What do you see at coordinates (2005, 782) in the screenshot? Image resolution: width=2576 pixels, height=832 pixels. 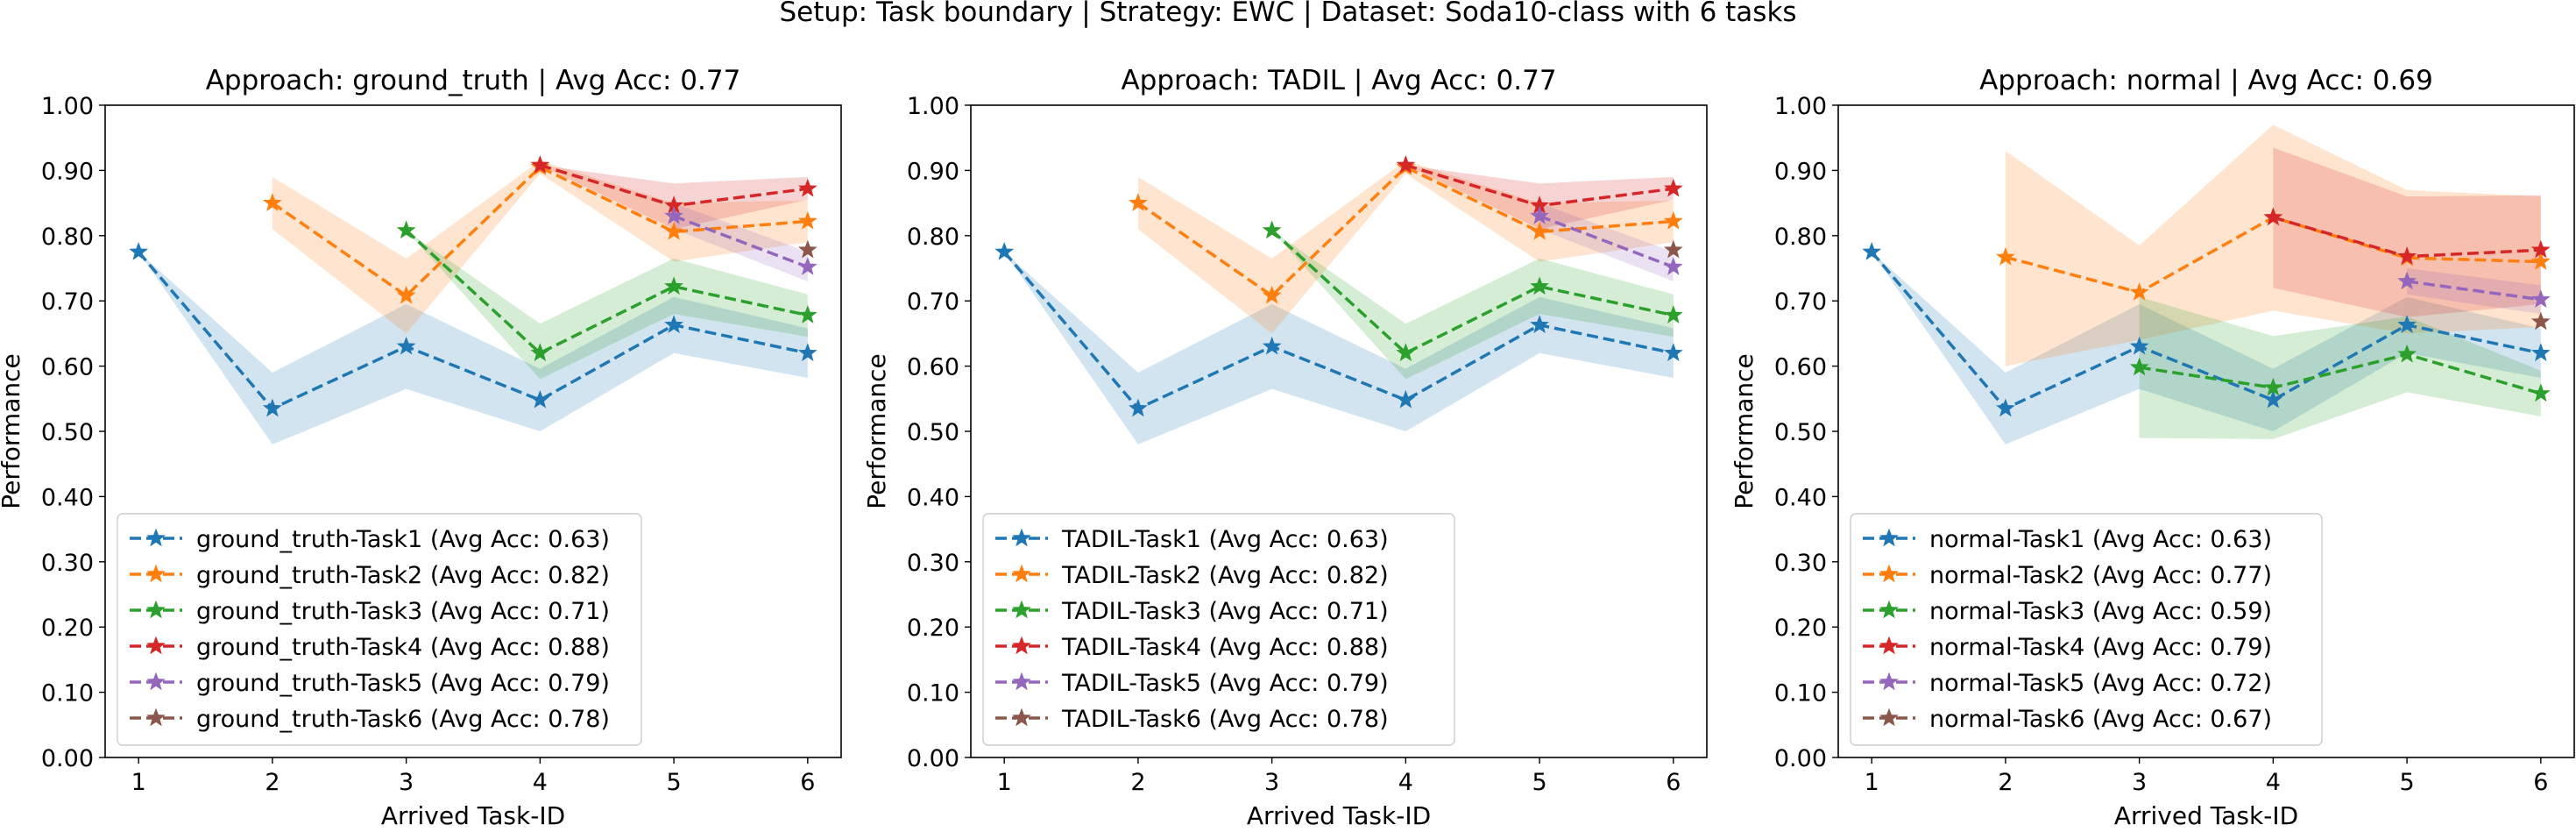 I see `x-tick-label: 2` at bounding box center [2005, 782].